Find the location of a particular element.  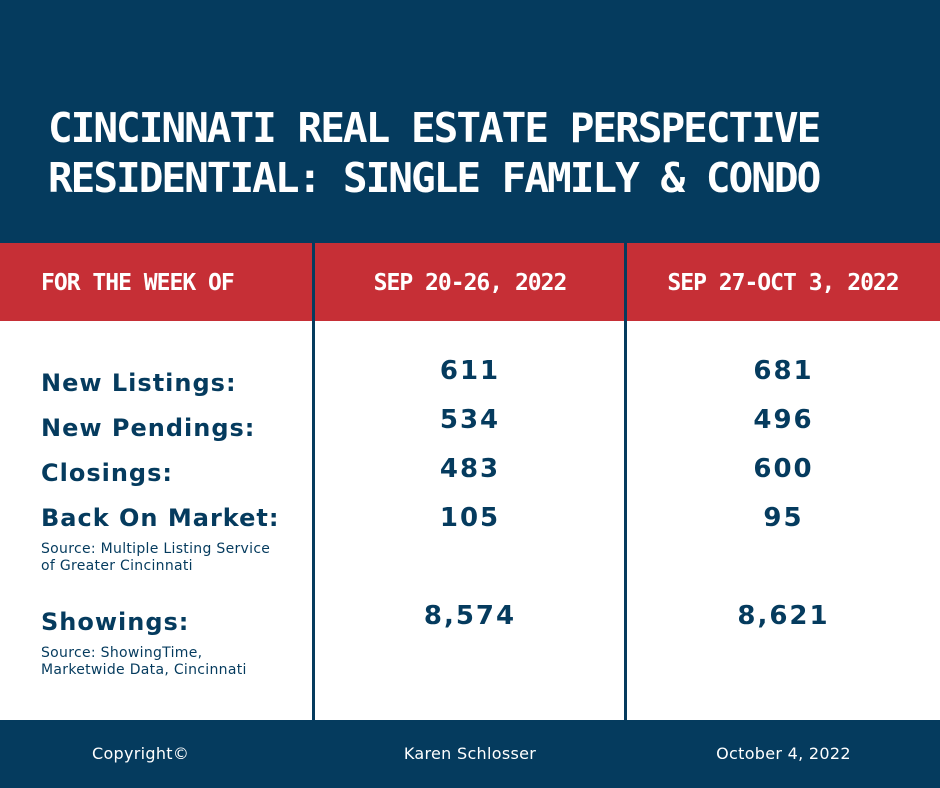

row-label-back-on-market: Back On Market: is located at coordinates (160, 518).